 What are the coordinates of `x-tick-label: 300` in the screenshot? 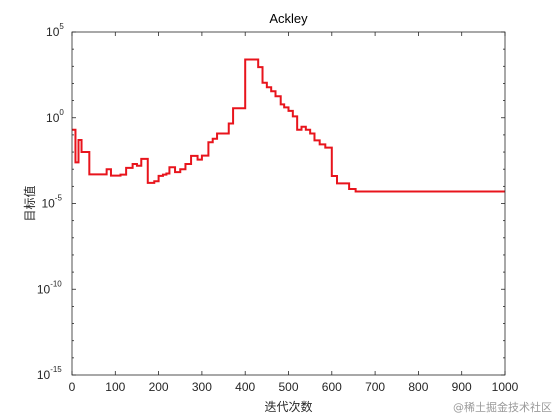 It's located at (202, 387).